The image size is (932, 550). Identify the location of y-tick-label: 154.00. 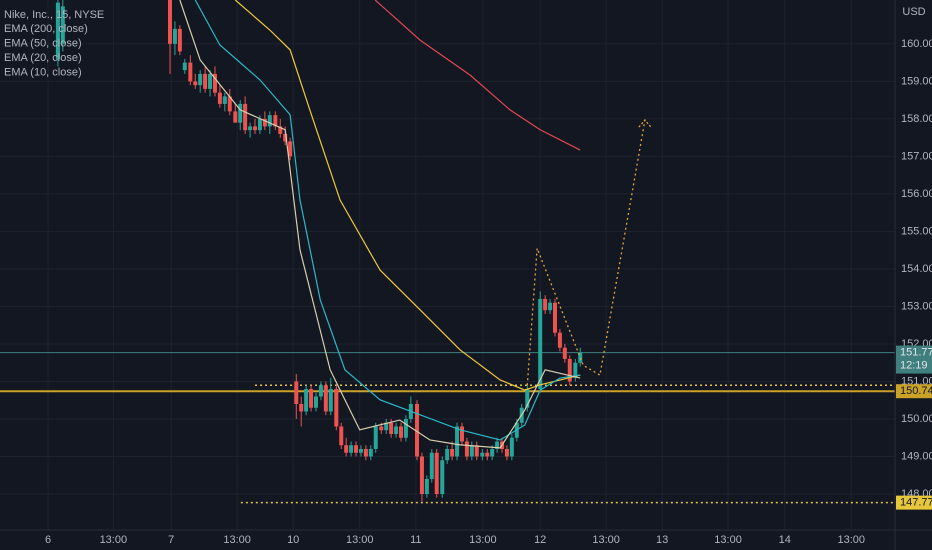
(916, 269).